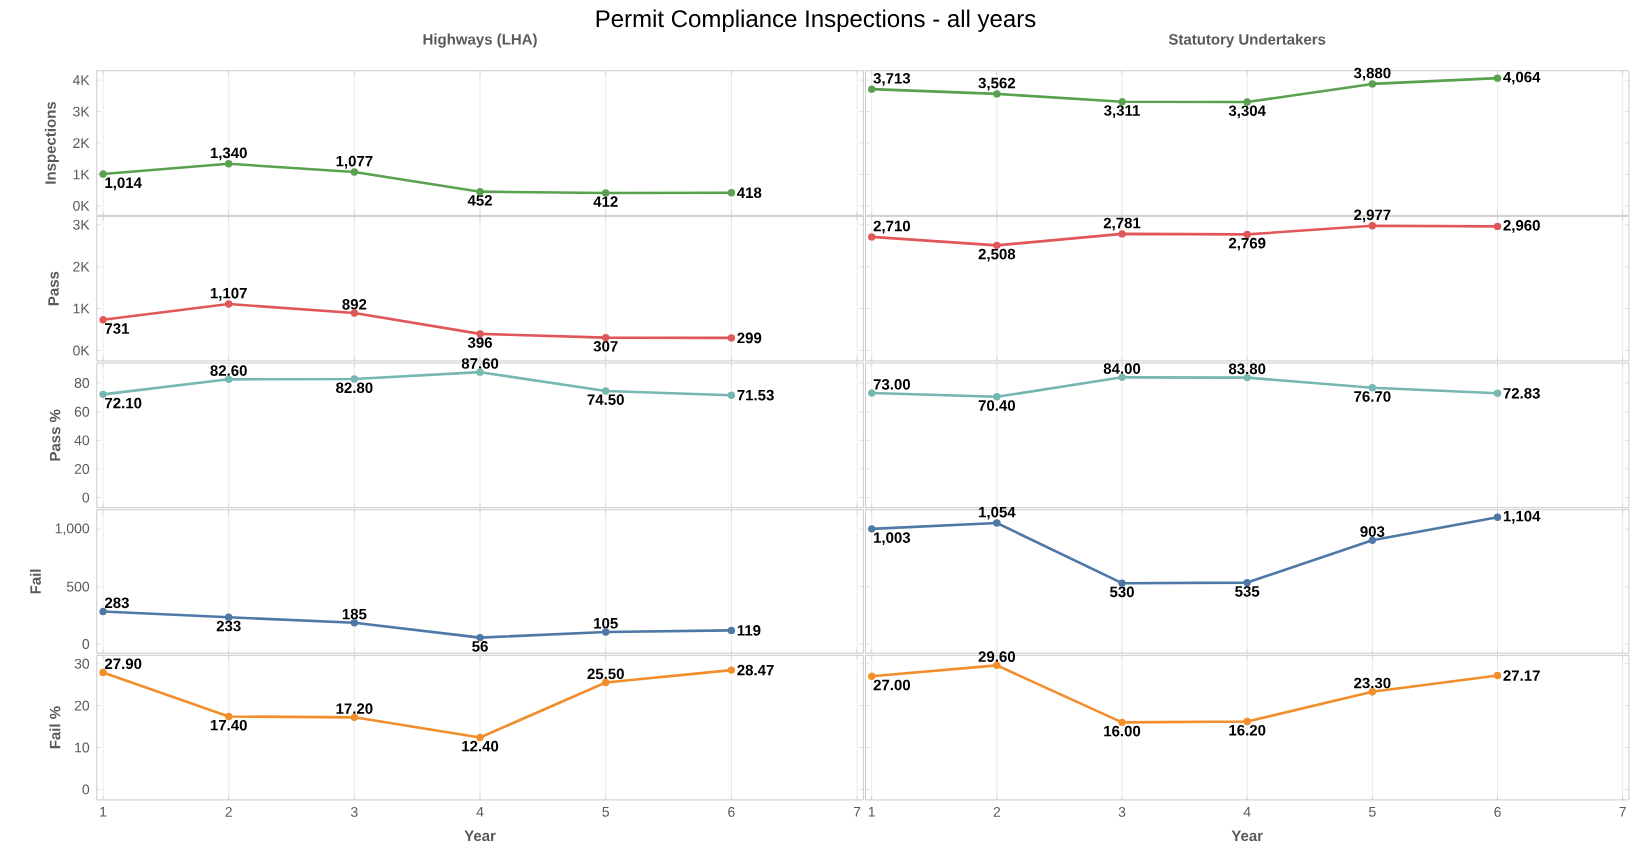 The image size is (1631, 861). What do you see at coordinates (1372, 74) in the screenshot?
I see `data-label: 3,880` at bounding box center [1372, 74].